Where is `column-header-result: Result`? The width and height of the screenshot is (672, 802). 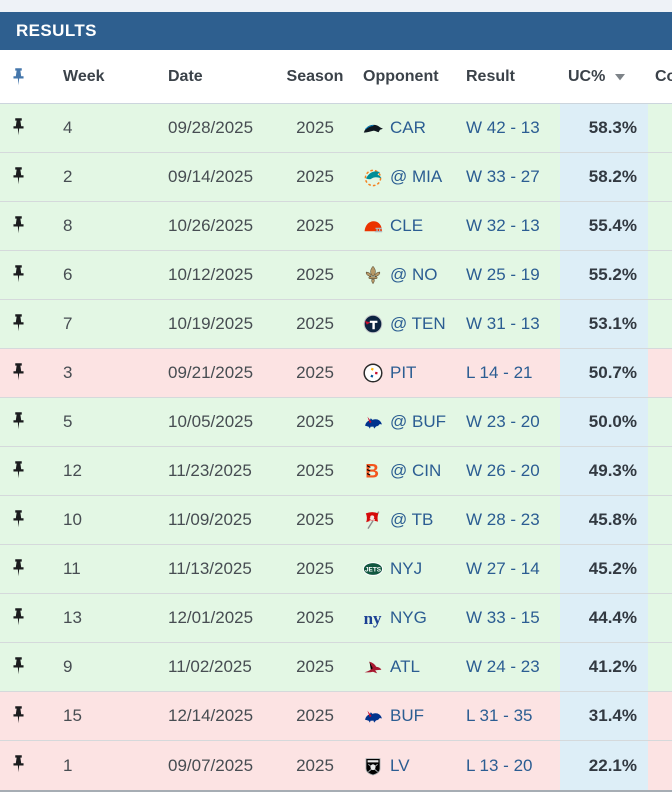 column-header-result: Result is located at coordinates (490, 76).